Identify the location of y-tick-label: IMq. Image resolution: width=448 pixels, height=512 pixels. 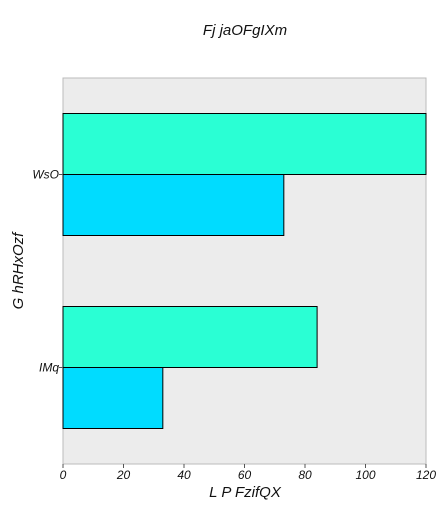
(49, 368).